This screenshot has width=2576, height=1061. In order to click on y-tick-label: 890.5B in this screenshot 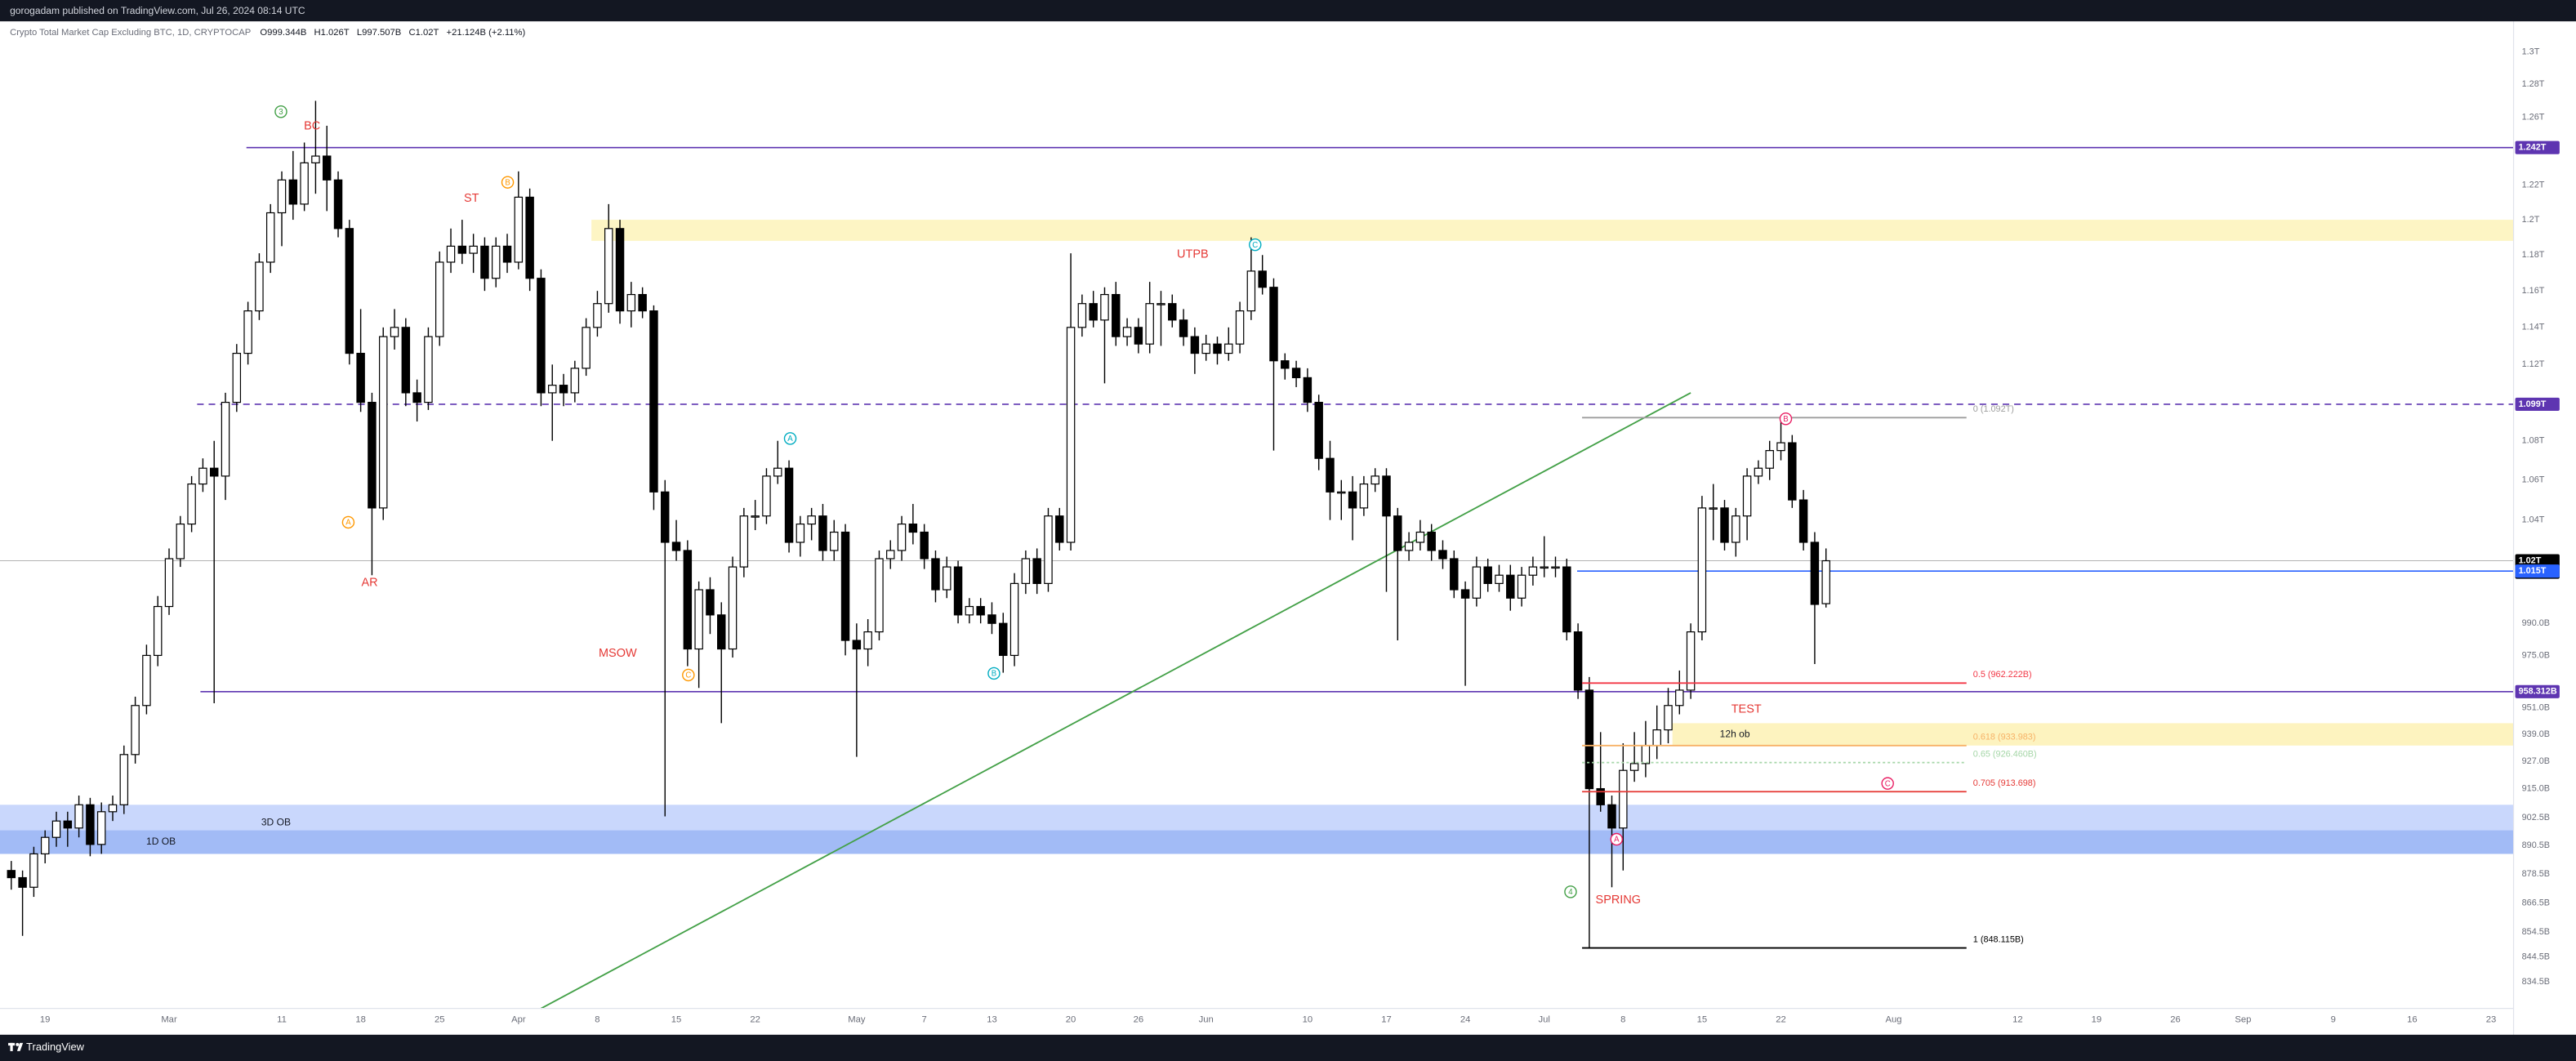, I will do `click(2536, 845)`.